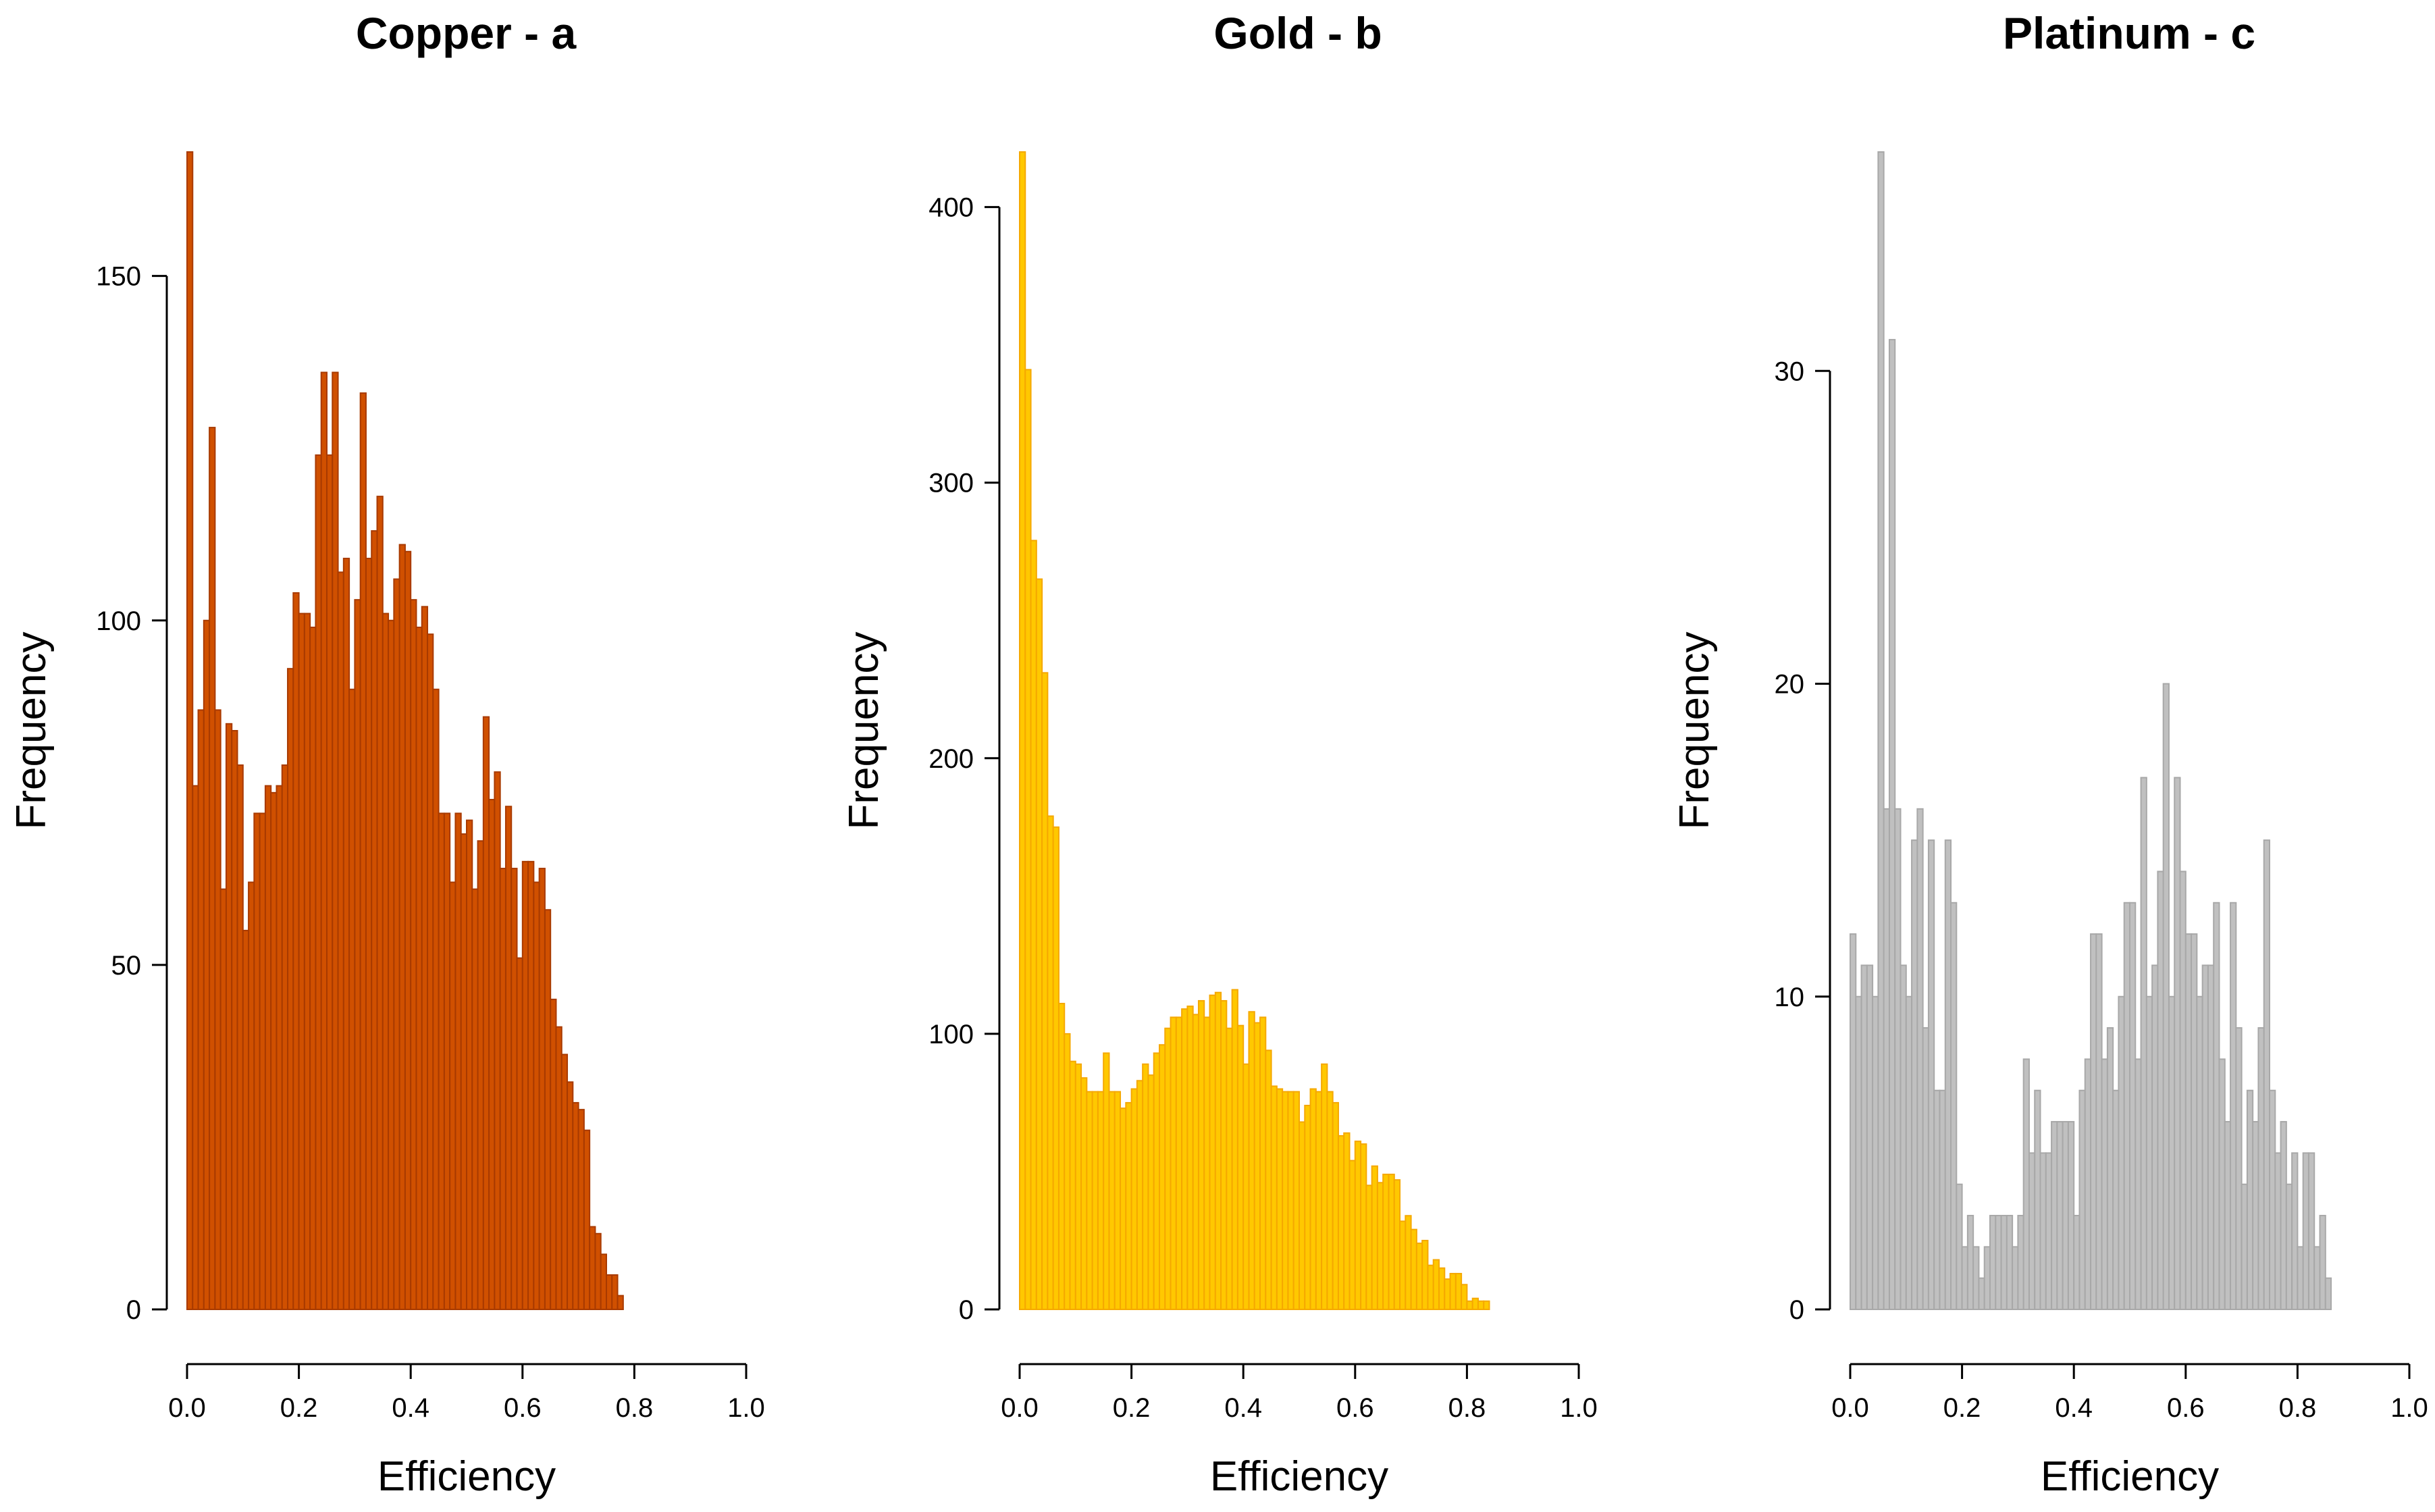 This screenshot has height=1512, width=2435. What do you see at coordinates (951, 759) in the screenshot?
I see `y-tick-label: 200` at bounding box center [951, 759].